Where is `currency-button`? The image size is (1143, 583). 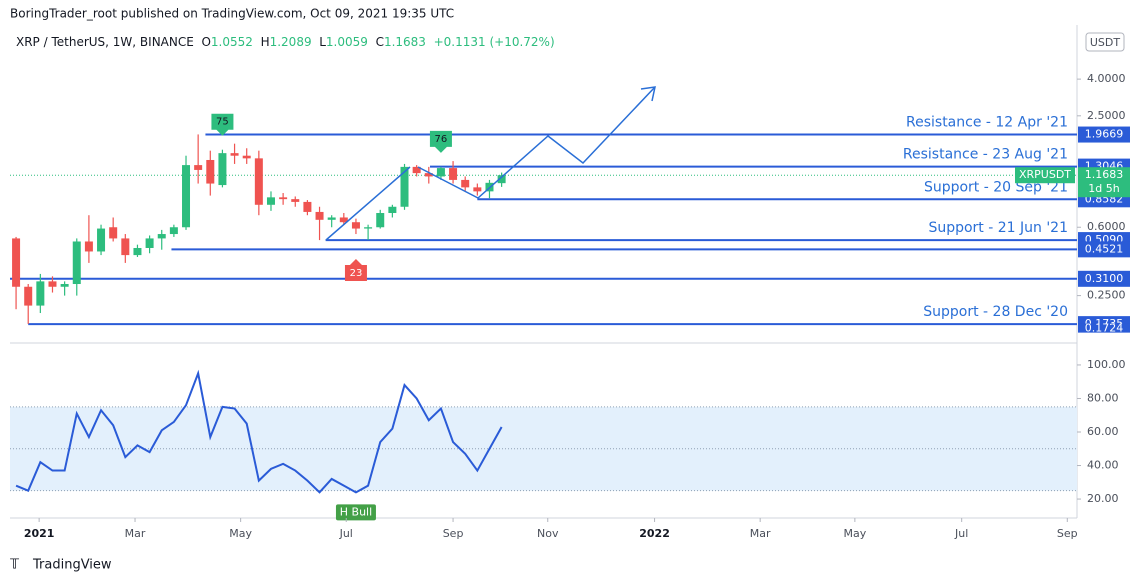 currency-button is located at coordinates (1105, 42).